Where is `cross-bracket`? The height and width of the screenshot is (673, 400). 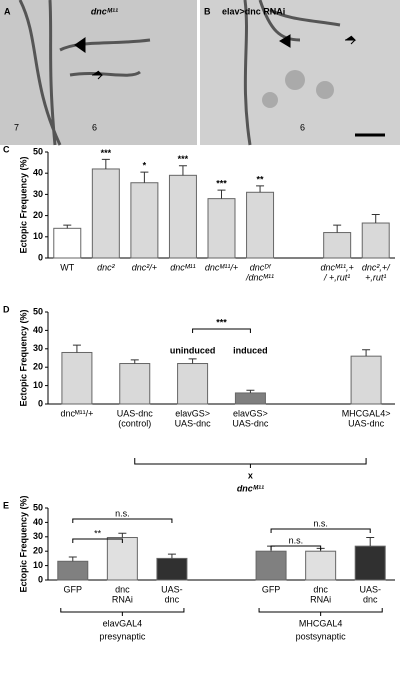
cross-bracket is located at coordinates (250, 463).